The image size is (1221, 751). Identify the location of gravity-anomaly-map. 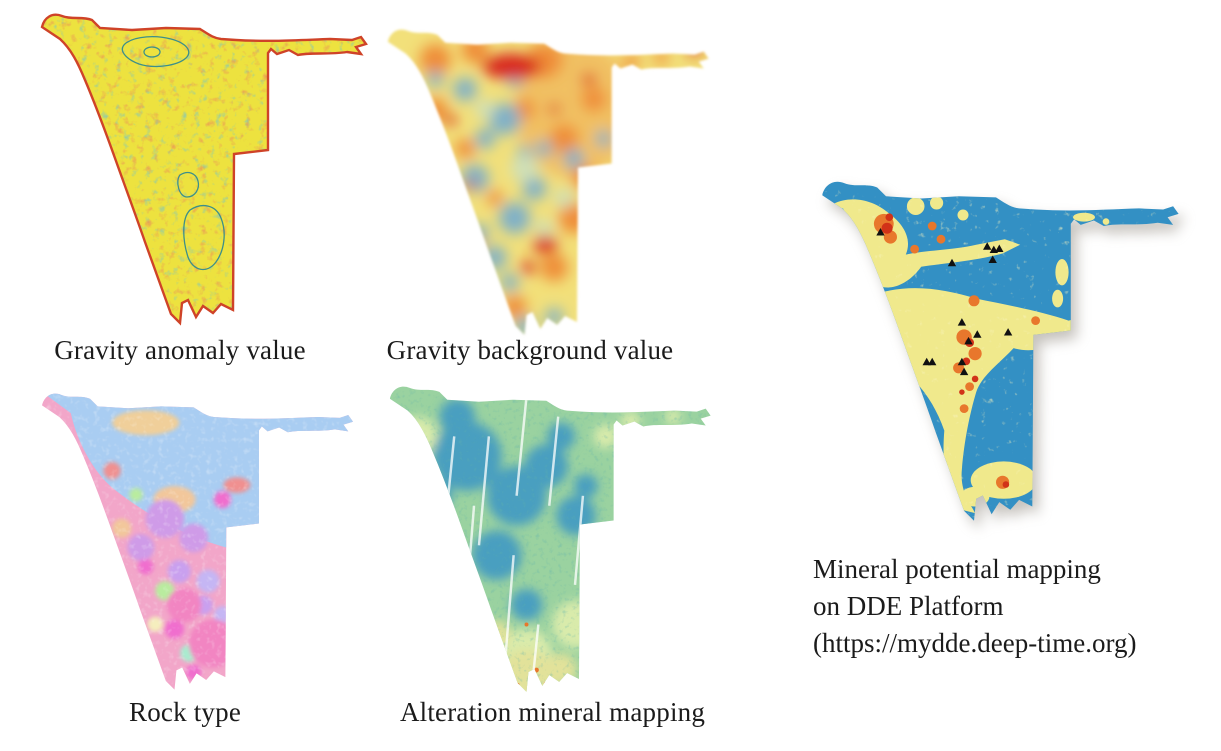
(204, 169).